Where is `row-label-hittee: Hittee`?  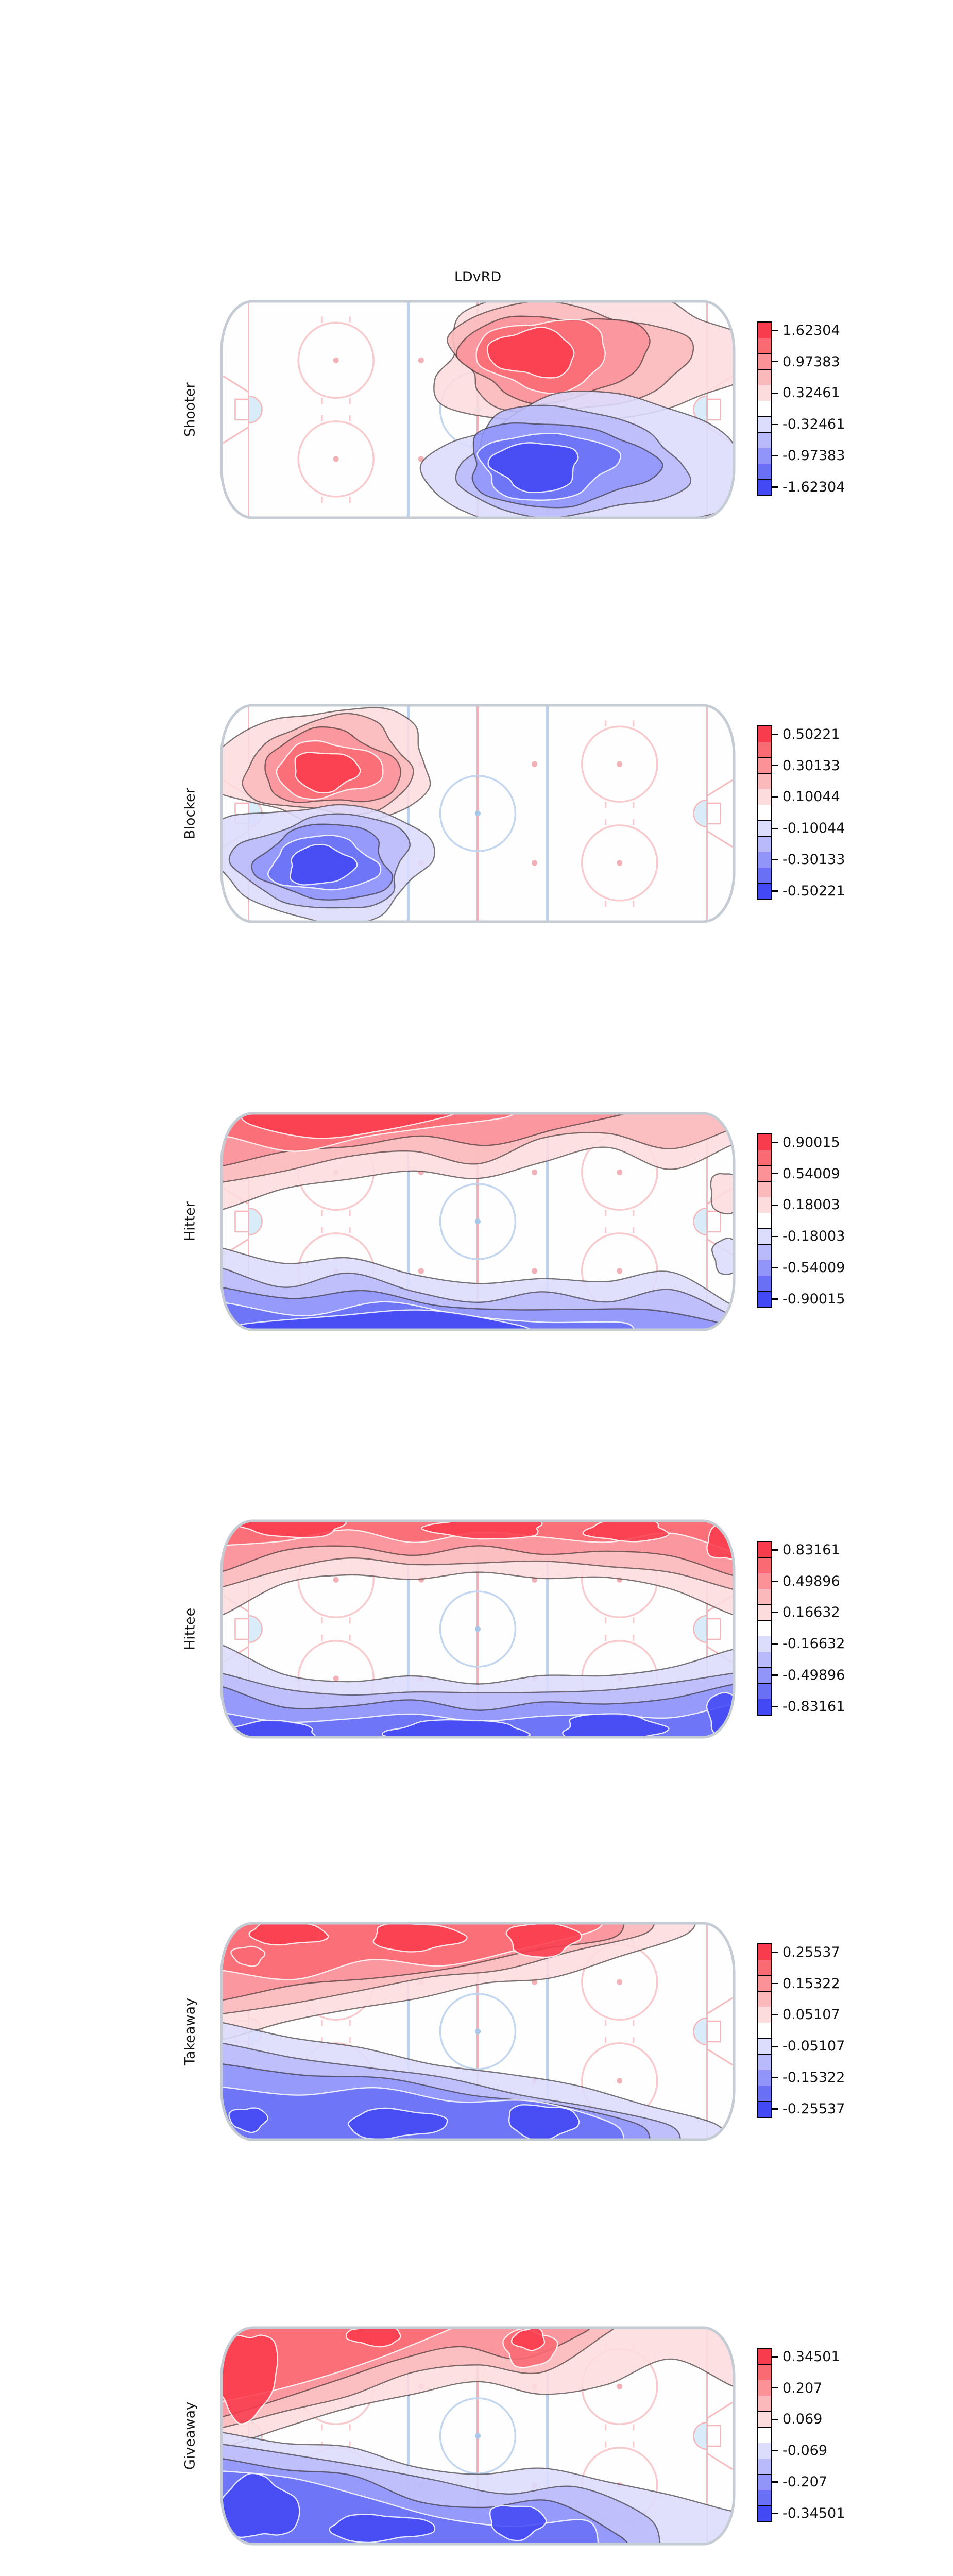
row-label-hittee: Hittee is located at coordinates (190, 1629).